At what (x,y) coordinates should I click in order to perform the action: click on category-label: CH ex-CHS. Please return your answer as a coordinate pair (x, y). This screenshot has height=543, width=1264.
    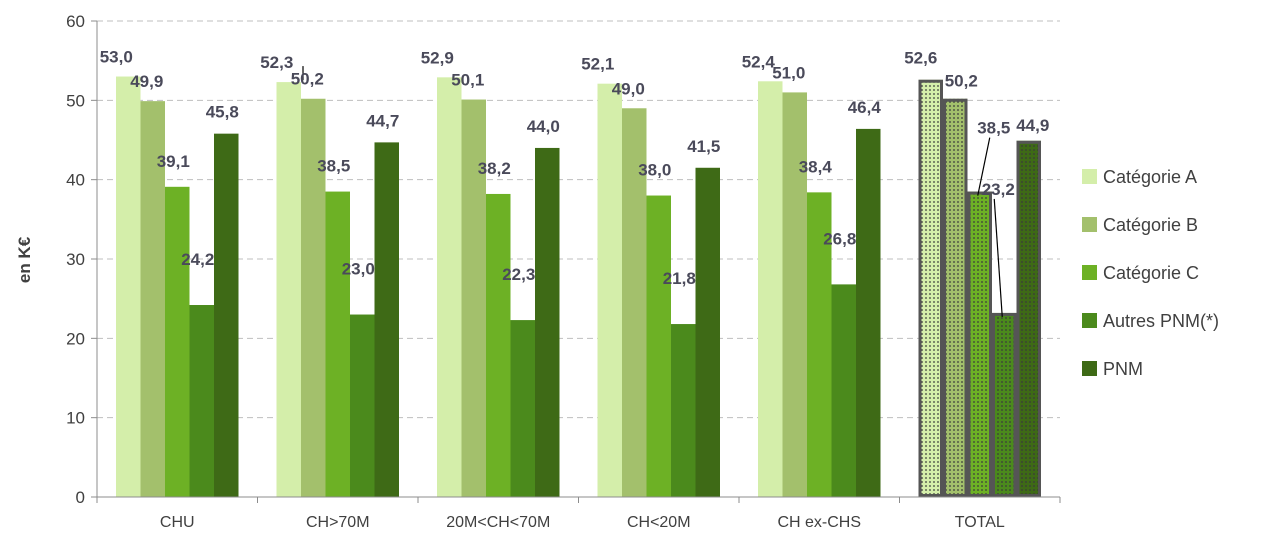
    Looking at the image, I should click on (819, 522).